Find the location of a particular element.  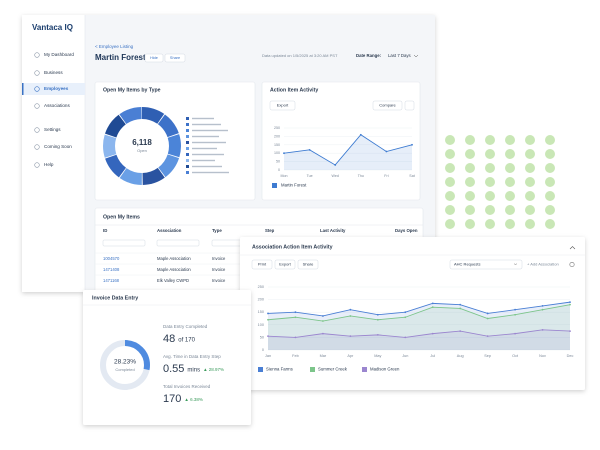

compare-button is located at coordinates (387, 105).